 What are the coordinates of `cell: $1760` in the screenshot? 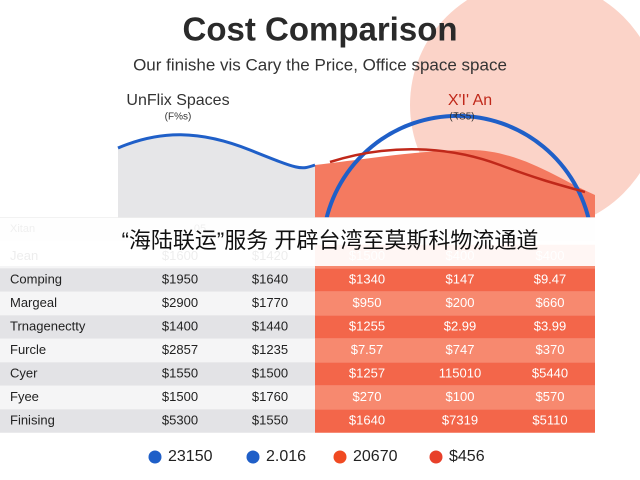 It's located at (270, 396).